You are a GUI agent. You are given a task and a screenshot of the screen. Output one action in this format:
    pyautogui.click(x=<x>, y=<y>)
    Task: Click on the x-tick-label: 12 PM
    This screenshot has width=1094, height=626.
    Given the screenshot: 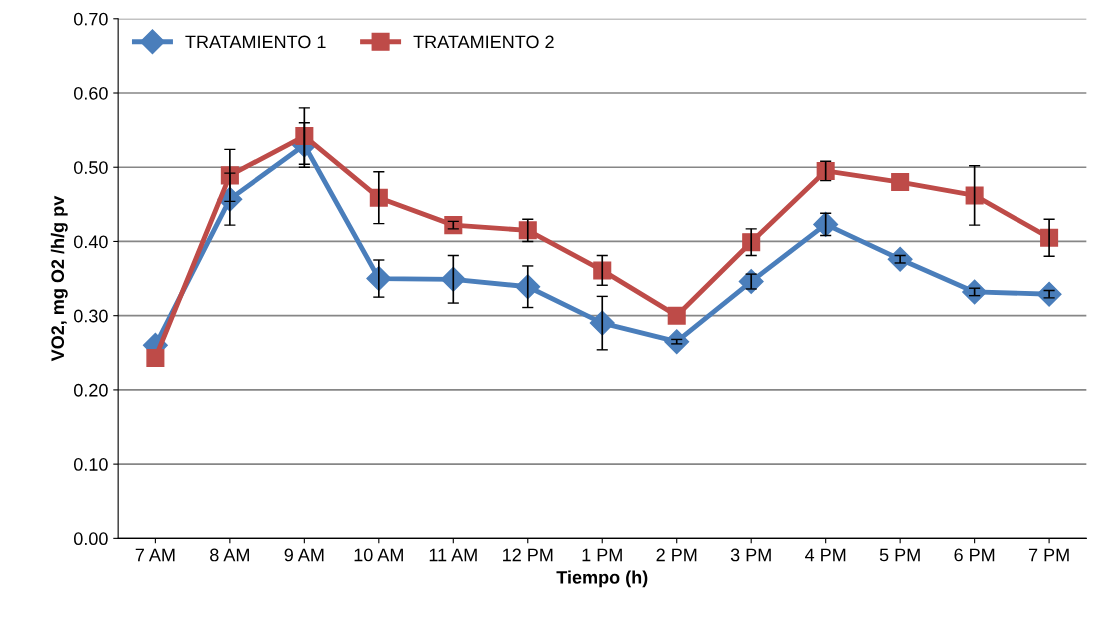 What is the action you would take?
    pyautogui.click(x=528, y=555)
    